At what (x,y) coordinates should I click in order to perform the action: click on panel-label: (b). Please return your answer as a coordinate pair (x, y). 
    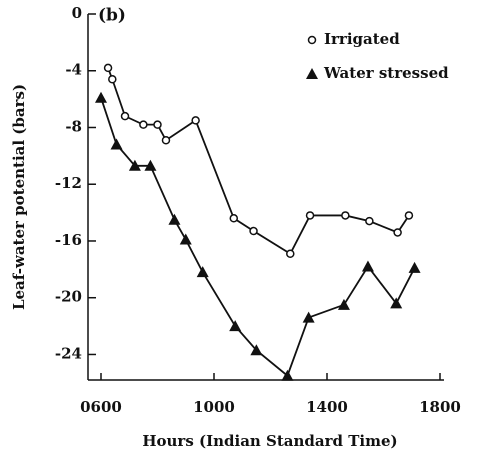
    Looking at the image, I should click on (112, 16).